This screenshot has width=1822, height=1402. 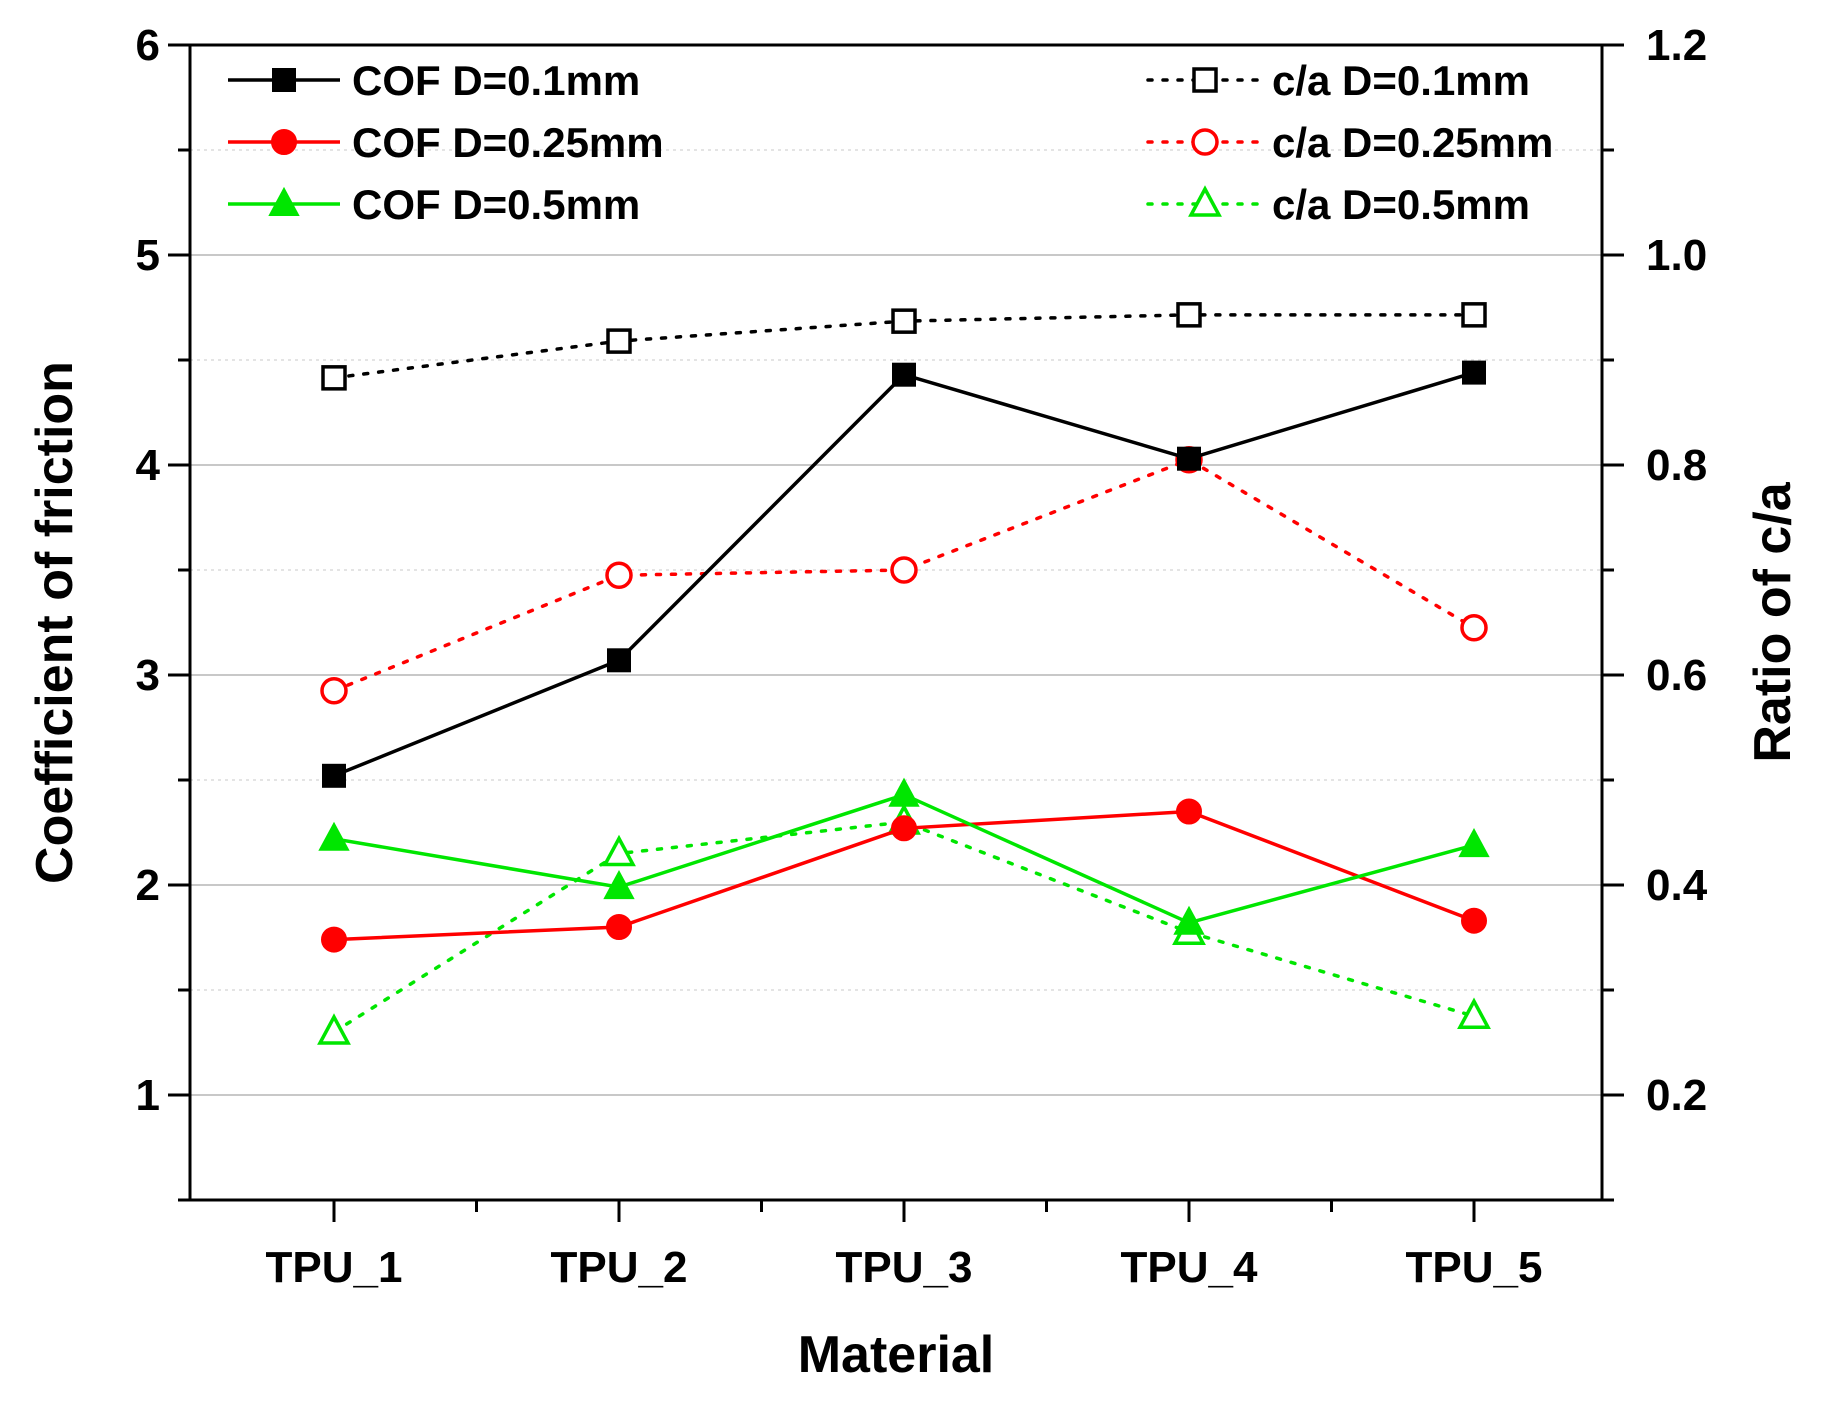 I want to click on series-cof-d-0-5mm, so click(x=904, y=856).